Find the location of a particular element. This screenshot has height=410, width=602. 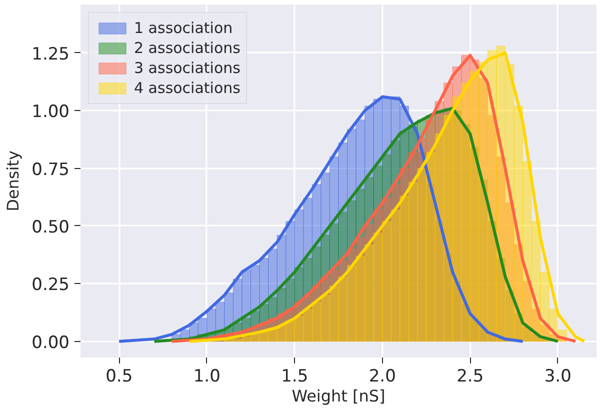

x-tick-label: 0.5 is located at coordinates (119, 376).